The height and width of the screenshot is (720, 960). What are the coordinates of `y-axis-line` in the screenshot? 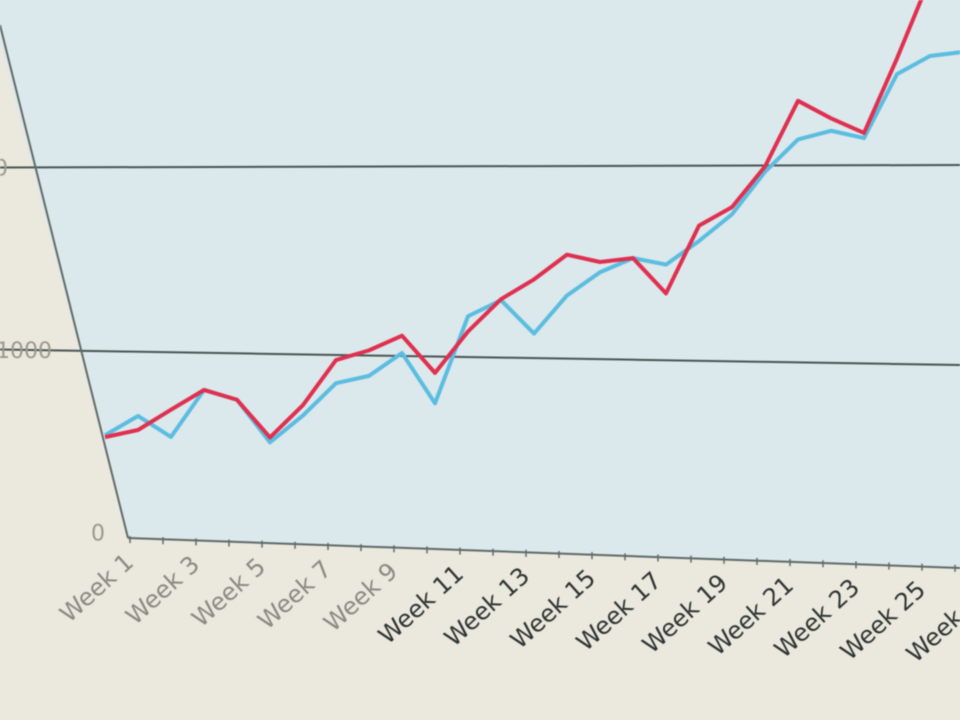 It's located at (64, 281).